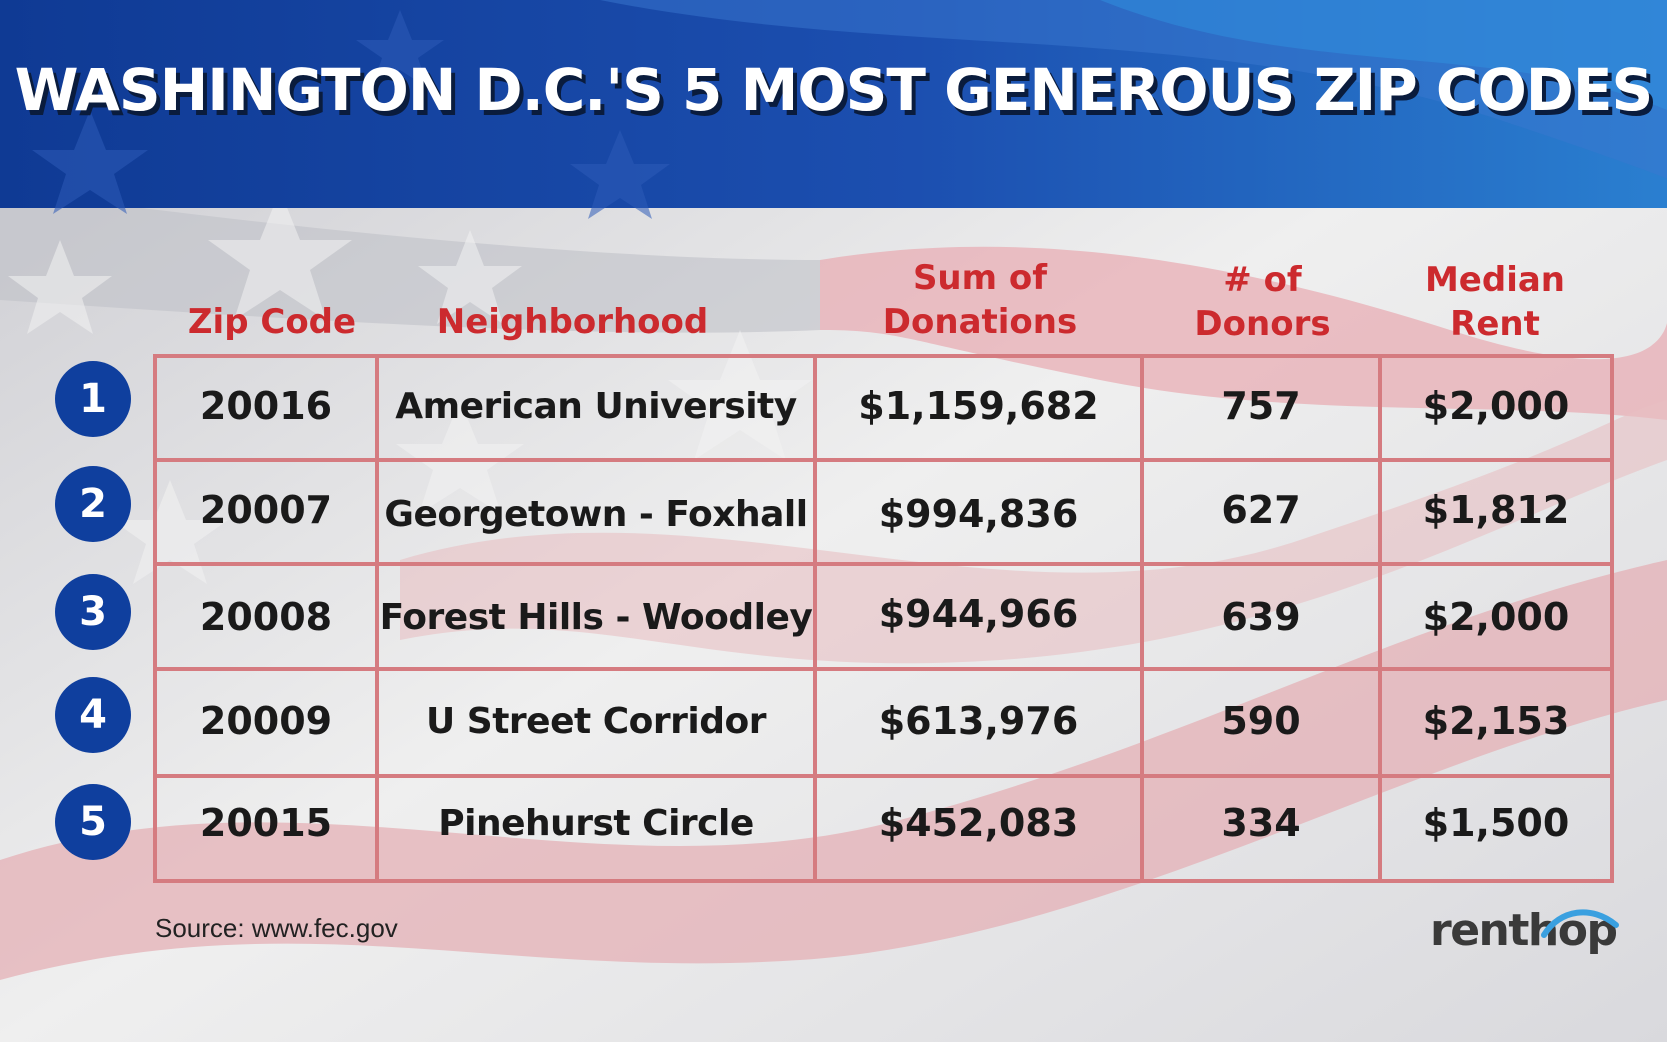 The height and width of the screenshot is (1042, 1667). I want to click on table-cell-zip: 20008, so click(266, 617).